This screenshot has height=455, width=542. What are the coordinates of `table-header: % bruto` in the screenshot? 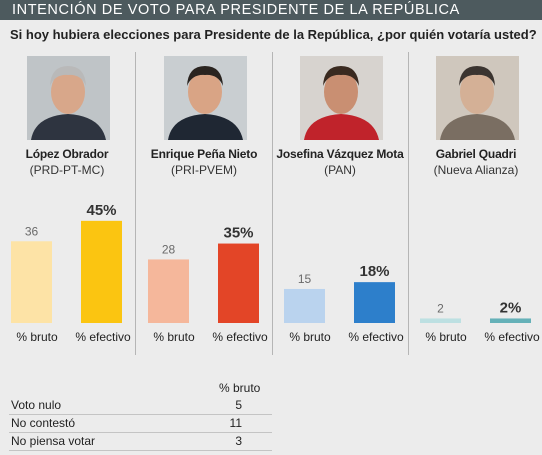 It's located at (240, 388).